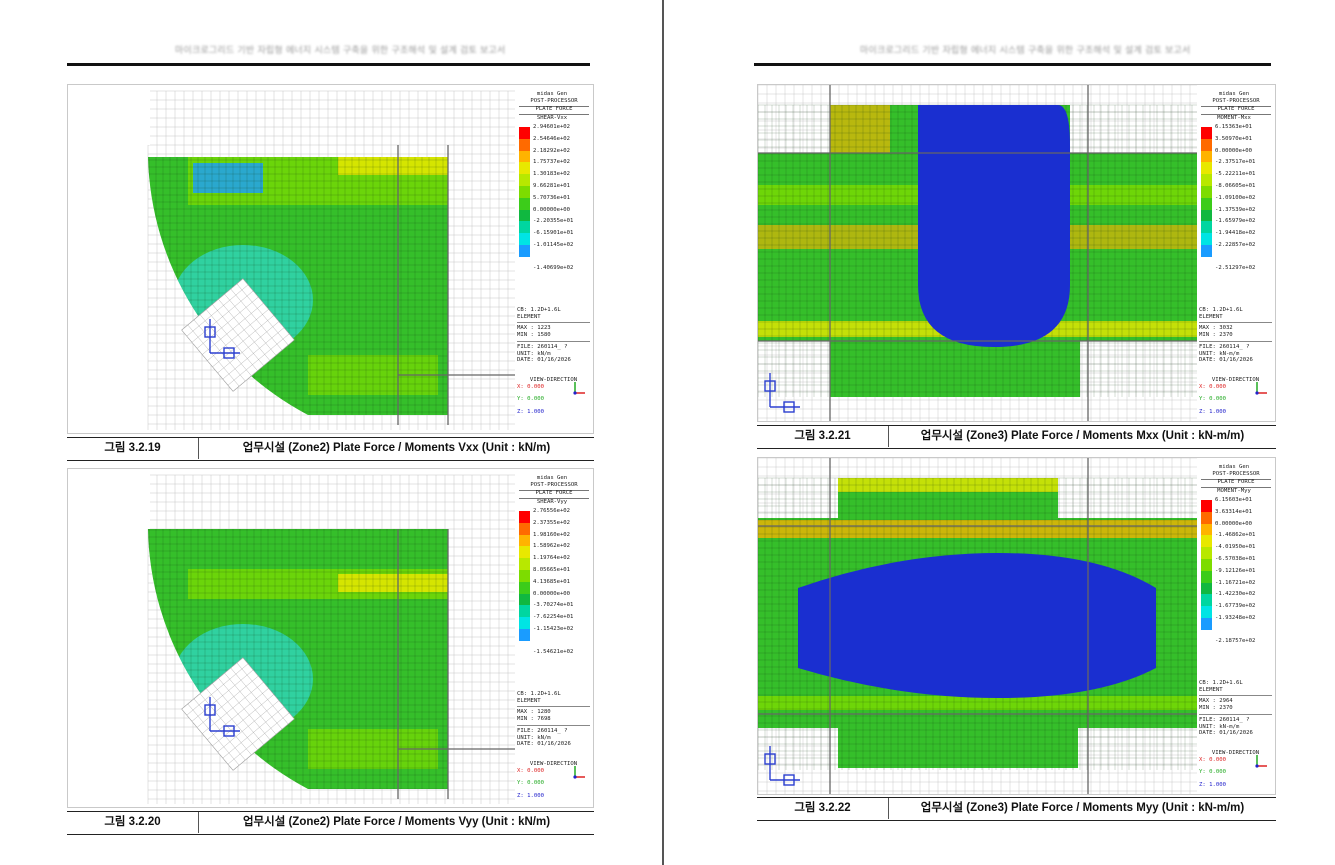 The height and width of the screenshot is (865, 1335). I want to click on date-label: DATE: 01/16/2026, so click(544, 744).